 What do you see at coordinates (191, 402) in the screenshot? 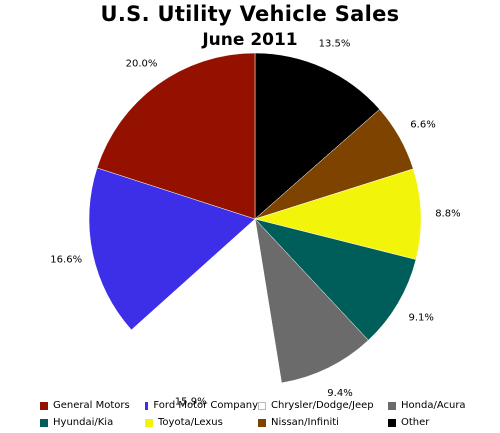
I see `pie-data-label: 15.9%` at bounding box center [191, 402].